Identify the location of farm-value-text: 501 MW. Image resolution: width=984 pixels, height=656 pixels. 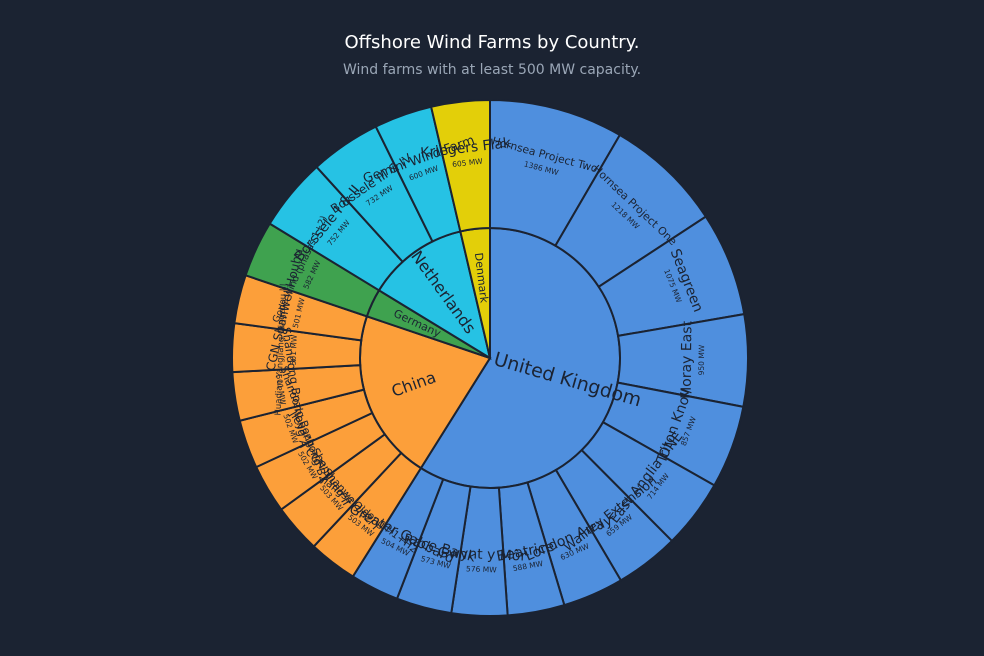
(294, 350).